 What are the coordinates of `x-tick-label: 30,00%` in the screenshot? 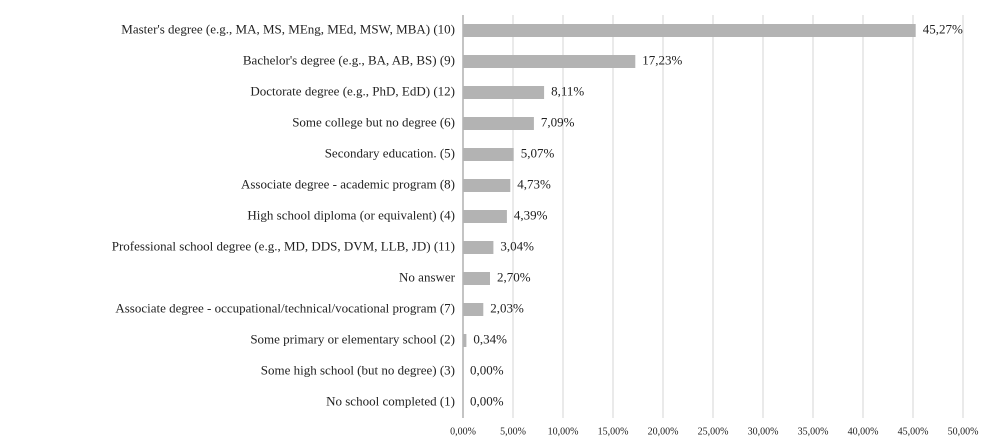 It's located at (763, 431).